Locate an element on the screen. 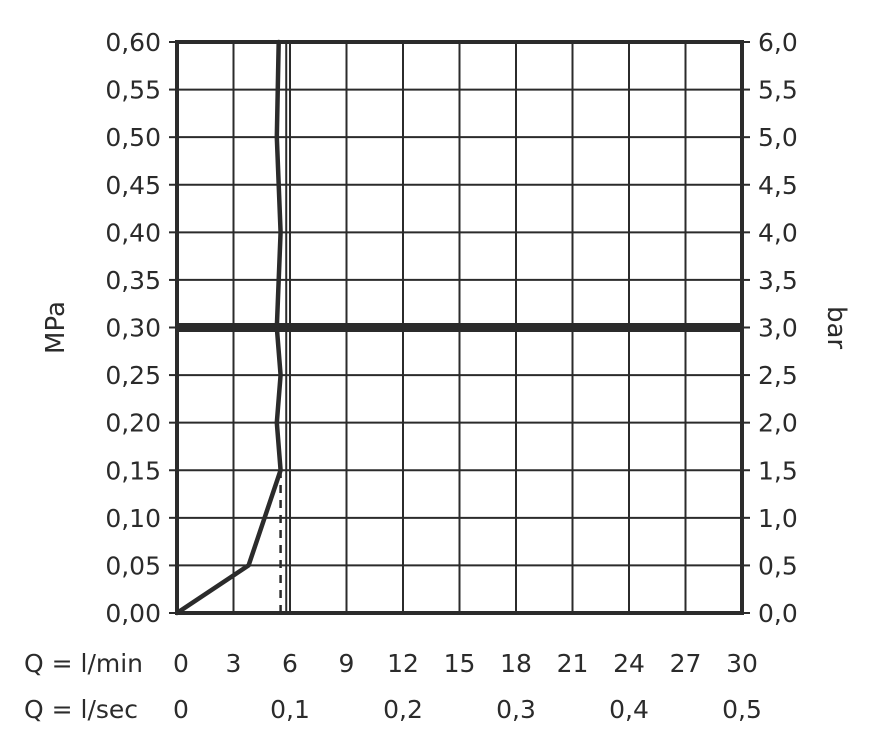  right-axis-label: bar is located at coordinates (836, 327).